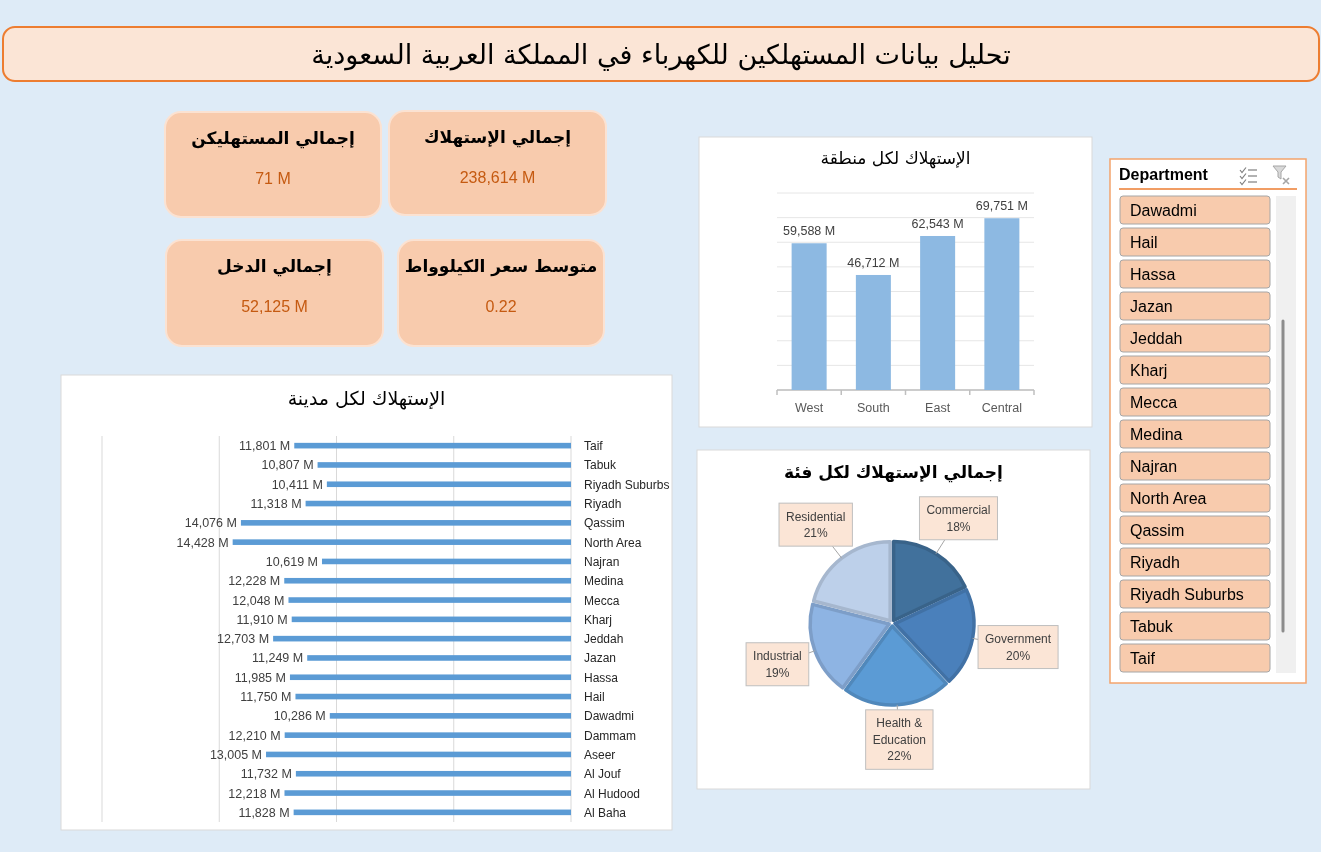  What do you see at coordinates (777, 672) in the screenshot?
I see `data-label: 19%` at bounding box center [777, 672].